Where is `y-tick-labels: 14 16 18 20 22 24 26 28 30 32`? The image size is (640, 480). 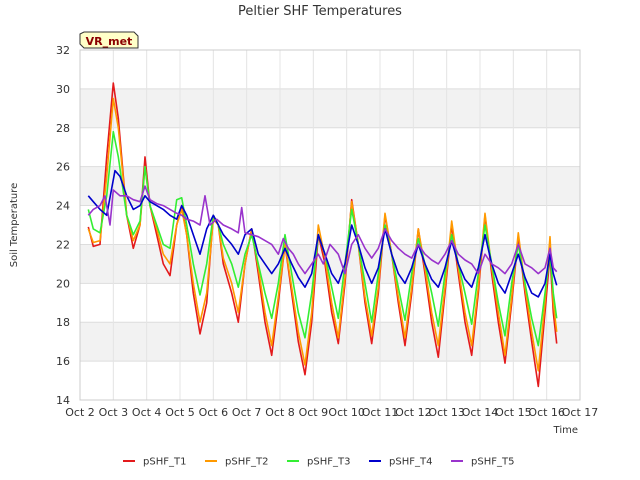 y-tick-labels: 14 16 18 20 22 24 26 28 30 32 is located at coordinates (63, 225).